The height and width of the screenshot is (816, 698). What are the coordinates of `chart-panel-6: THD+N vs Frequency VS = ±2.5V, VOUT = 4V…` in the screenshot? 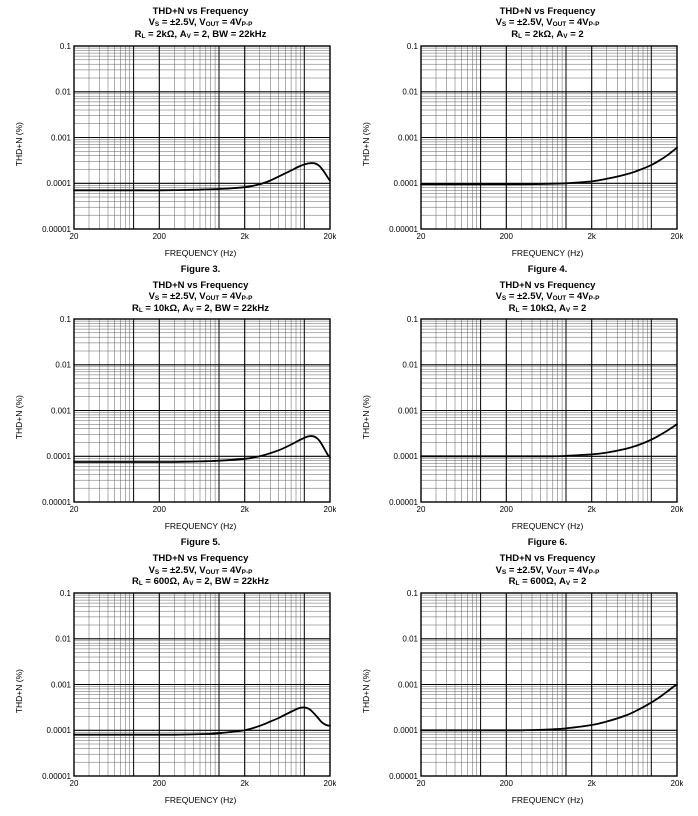 It's located at (523, 684).